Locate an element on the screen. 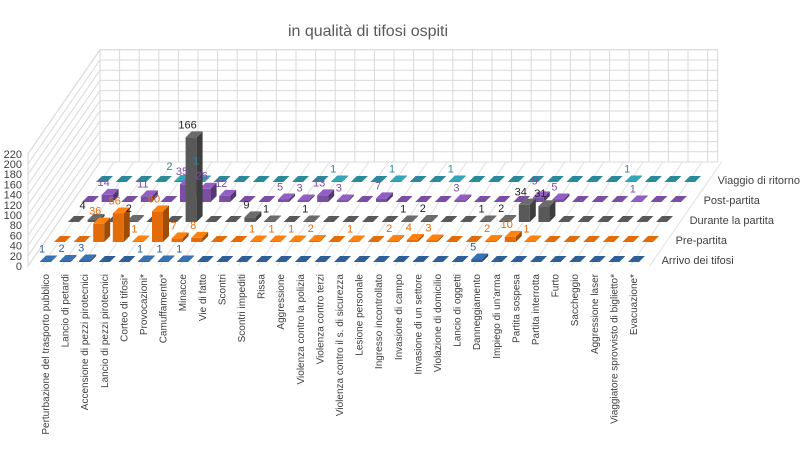  category-label: Viaggiatore sprovvisto di biglietto* is located at coordinates (614, 349).